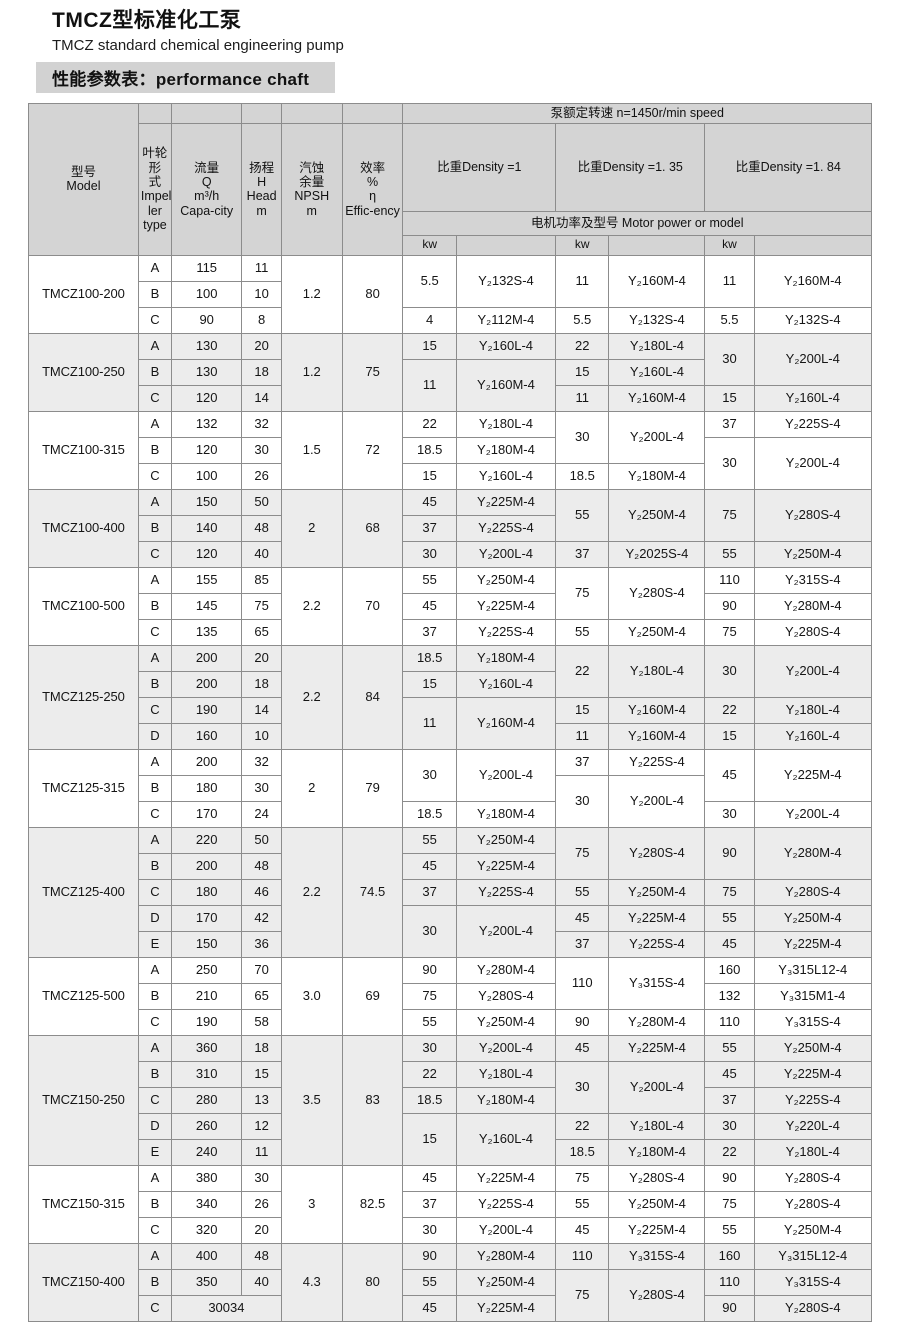 This screenshot has width=900, height=1322. I want to click on cell-flow: 220, so click(206, 840).